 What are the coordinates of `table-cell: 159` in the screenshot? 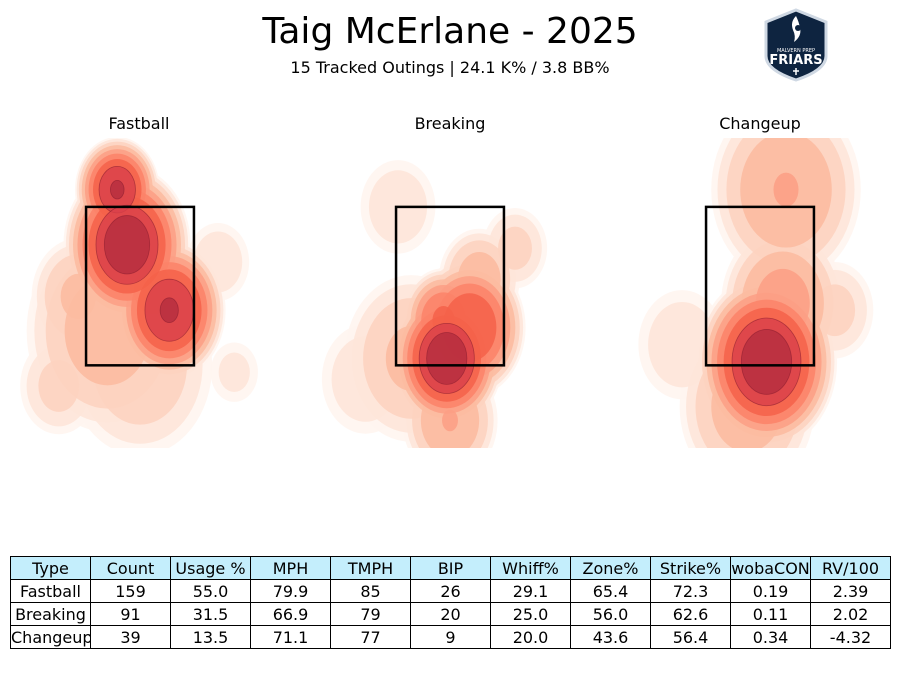 It's located at (130, 591).